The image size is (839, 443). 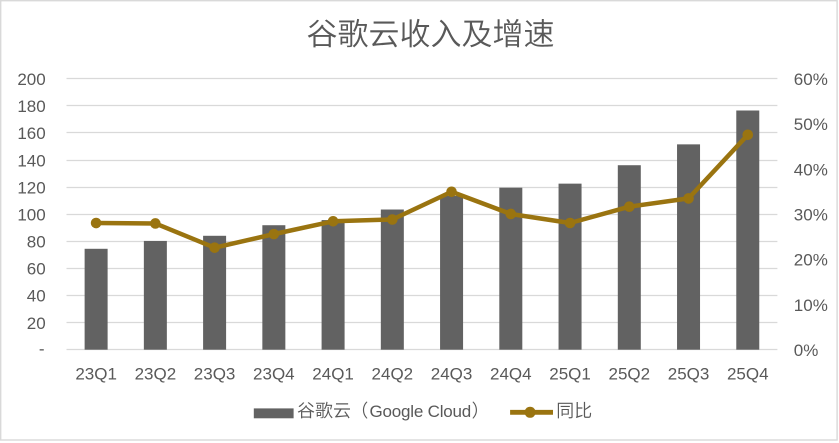 I want to click on svg-text: 24Q4, so click(x=511, y=374).